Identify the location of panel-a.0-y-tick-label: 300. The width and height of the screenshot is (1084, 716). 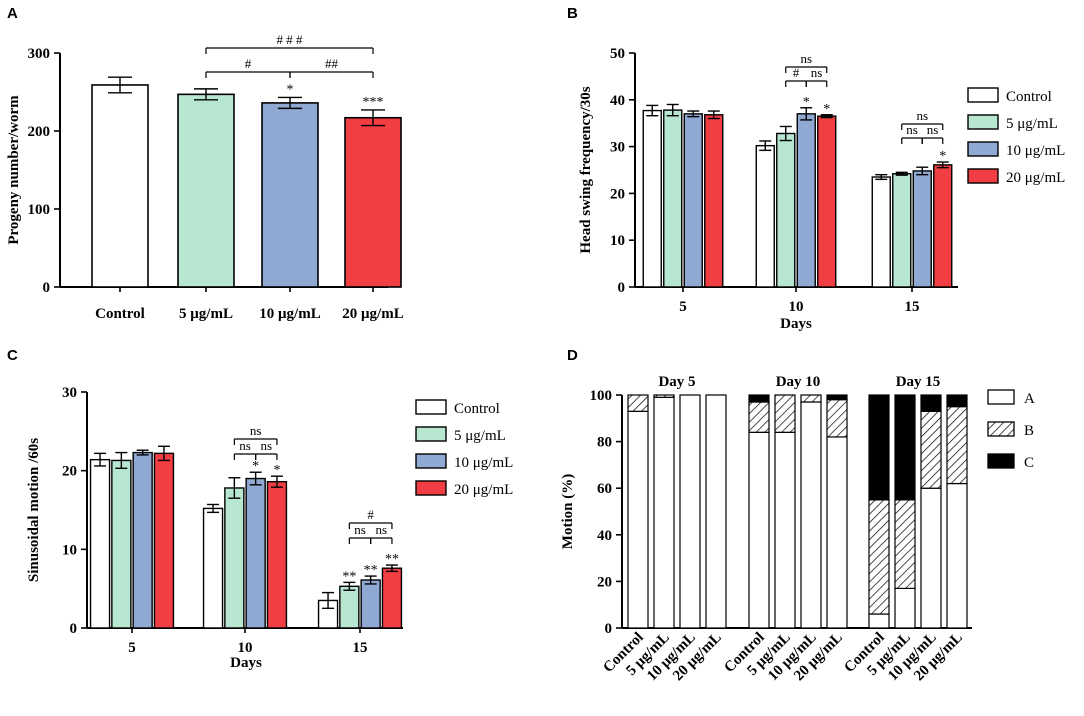
(39, 54).